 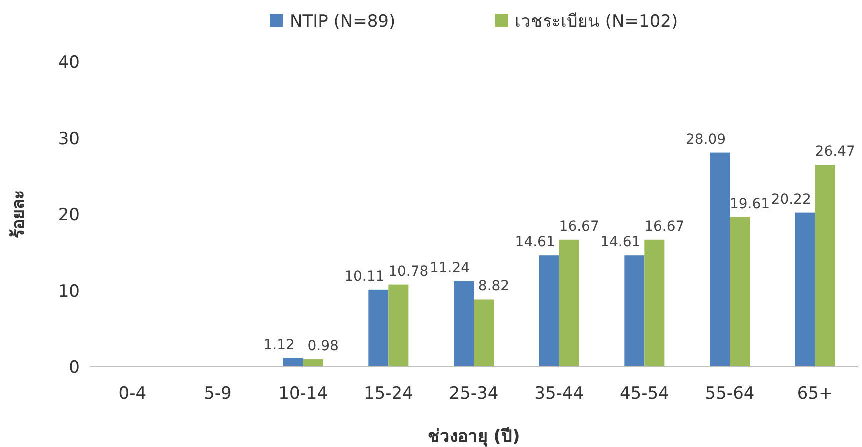 What do you see at coordinates (494, 286) in the screenshot?
I see `data-label: 8.82` at bounding box center [494, 286].